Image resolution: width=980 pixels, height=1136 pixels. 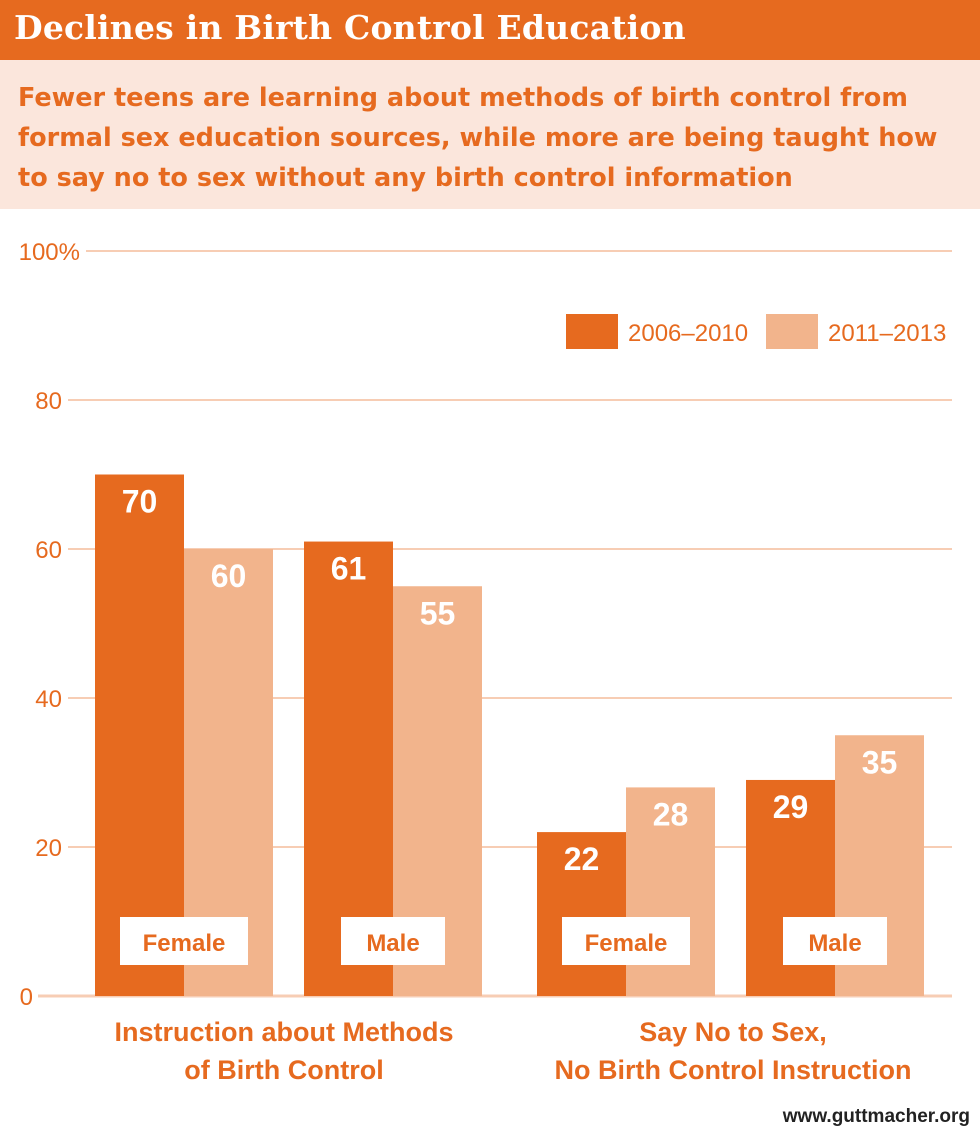 I want to click on subtitle-band, so click(x=490, y=134).